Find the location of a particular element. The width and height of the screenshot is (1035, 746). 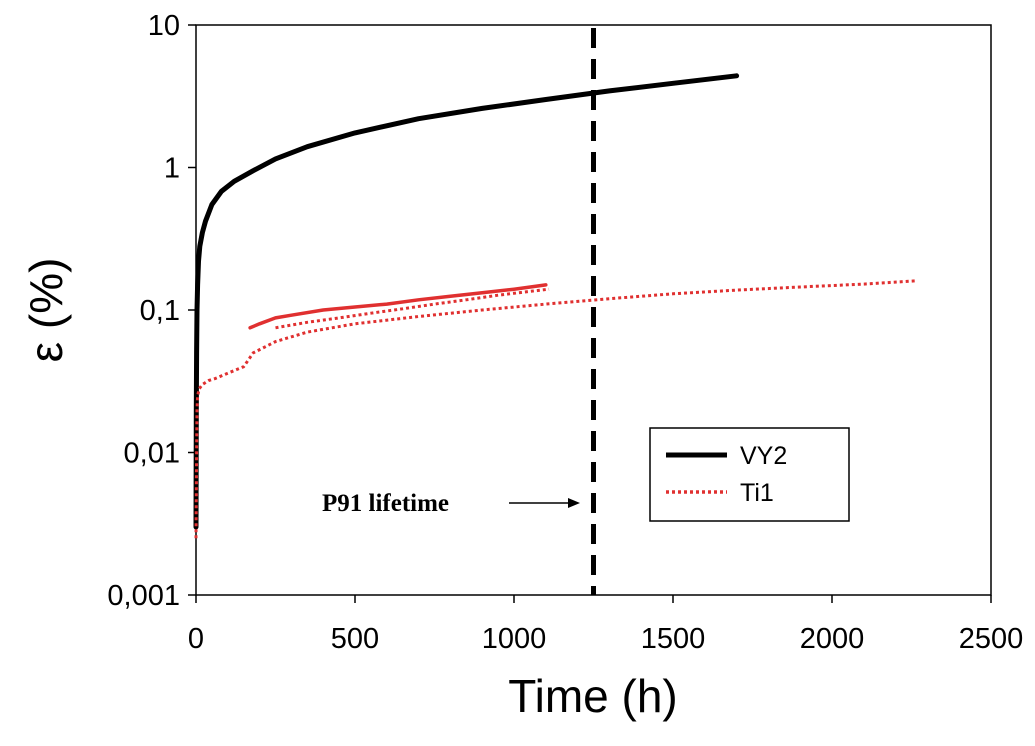

legend-label-vy2: VY2 is located at coordinates (763, 456).